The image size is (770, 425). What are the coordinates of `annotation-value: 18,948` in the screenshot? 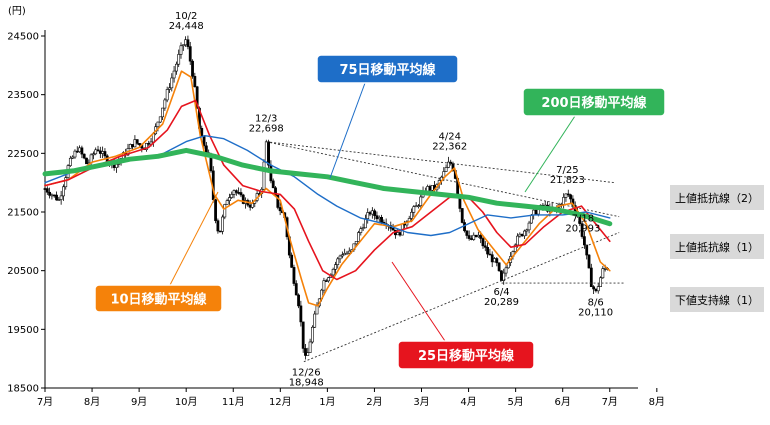 It's located at (306, 383).